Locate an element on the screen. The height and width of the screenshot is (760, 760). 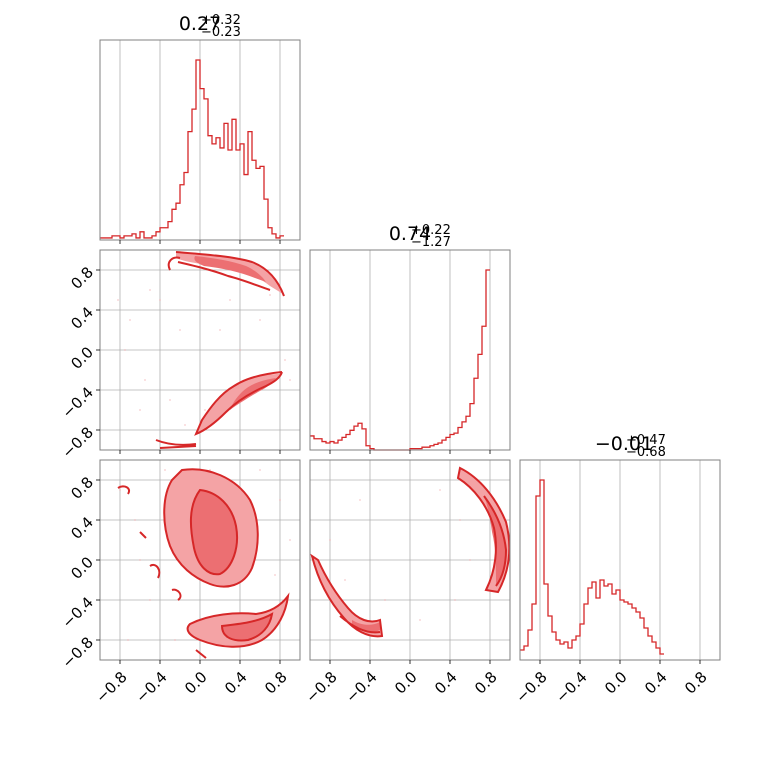
contour-fill-lower-arc is located at coordinates (237, 621).